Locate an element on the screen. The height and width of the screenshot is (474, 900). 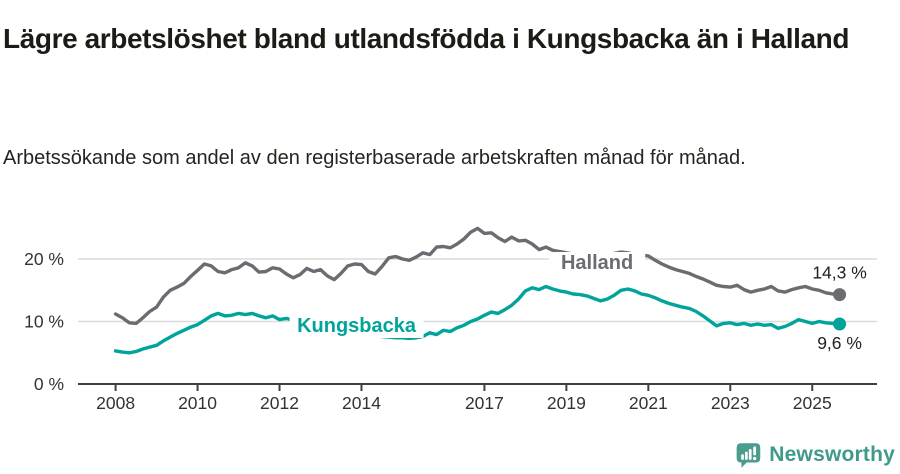
y-tick-label-10: 10 % is located at coordinates (44, 322).